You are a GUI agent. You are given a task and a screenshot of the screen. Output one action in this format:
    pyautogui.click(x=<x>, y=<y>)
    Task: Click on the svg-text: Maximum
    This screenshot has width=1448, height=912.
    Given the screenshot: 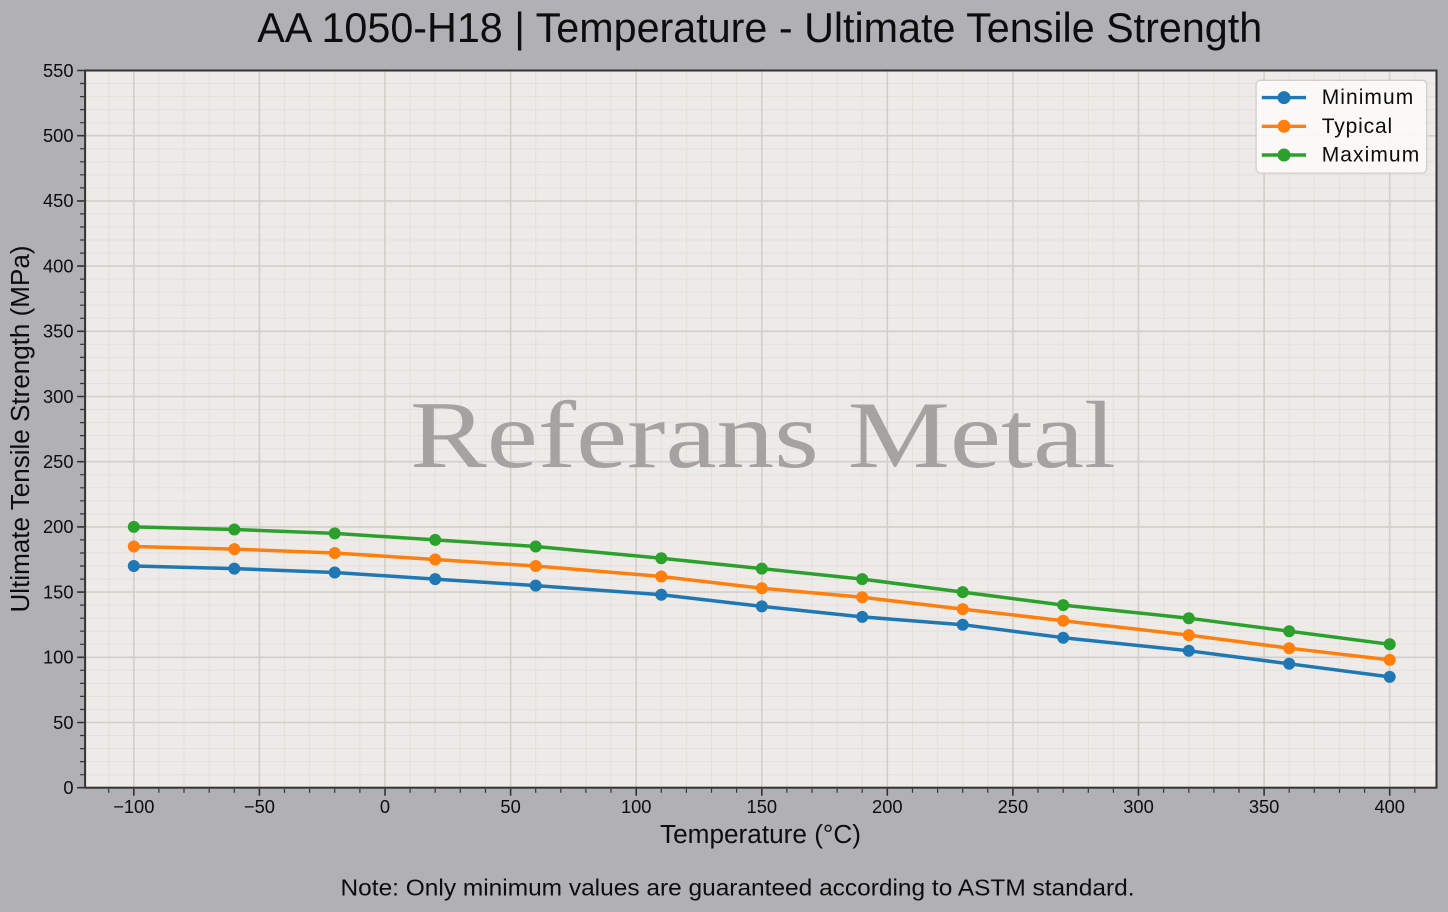 What is the action you would take?
    pyautogui.click(x=1371, y=155)
    